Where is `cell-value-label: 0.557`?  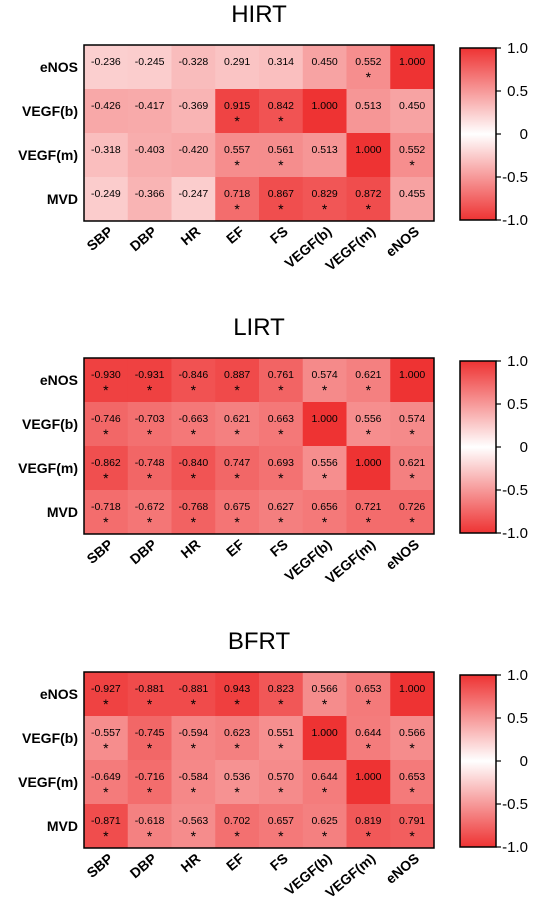 cell-value-label: 0.557 is located at coordinates (237, 150).